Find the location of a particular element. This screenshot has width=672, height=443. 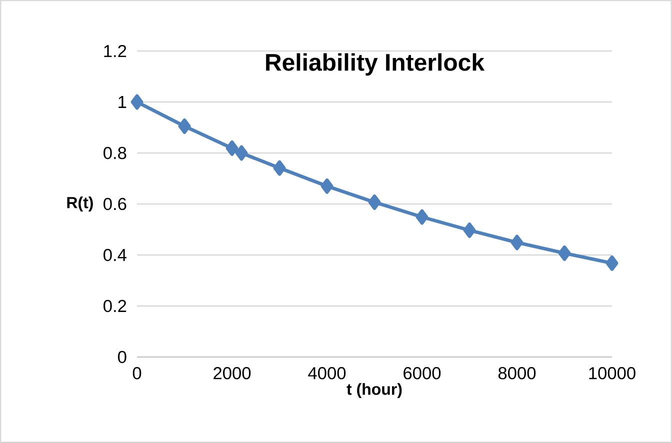

y-tick-label: 0.2 is located at coordinates (115, 306).